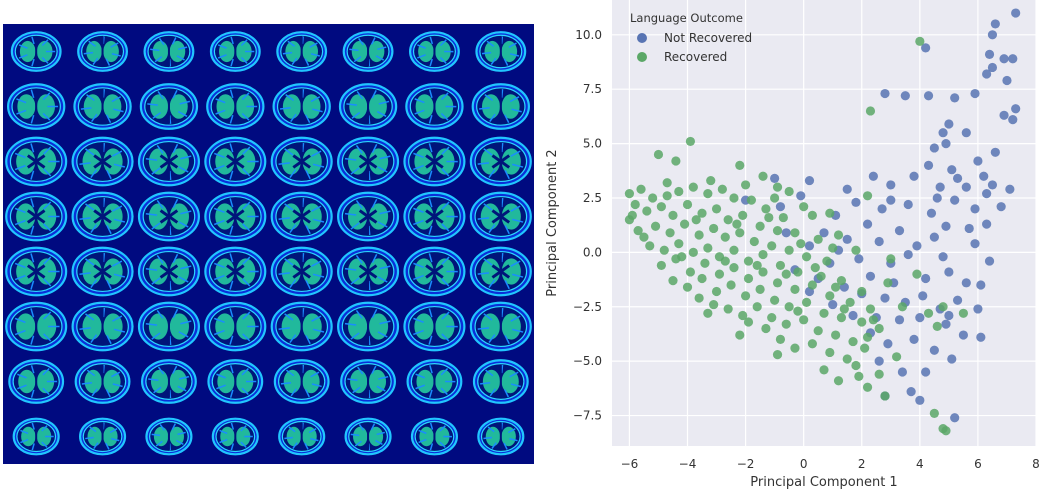  I want to click on legend-marker, so click(642, 38).